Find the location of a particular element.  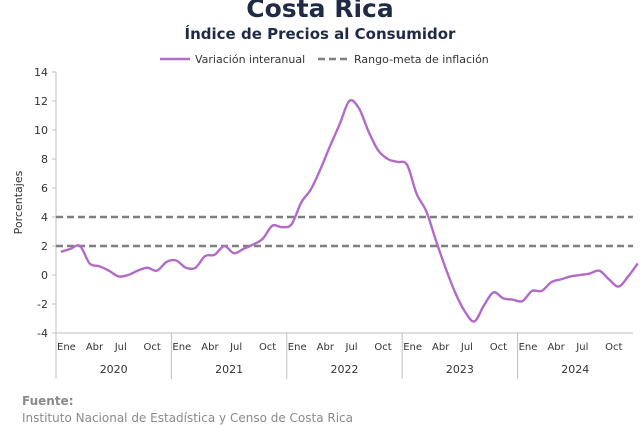

x-year-label: 2020 is located at coordinates (114, 369).